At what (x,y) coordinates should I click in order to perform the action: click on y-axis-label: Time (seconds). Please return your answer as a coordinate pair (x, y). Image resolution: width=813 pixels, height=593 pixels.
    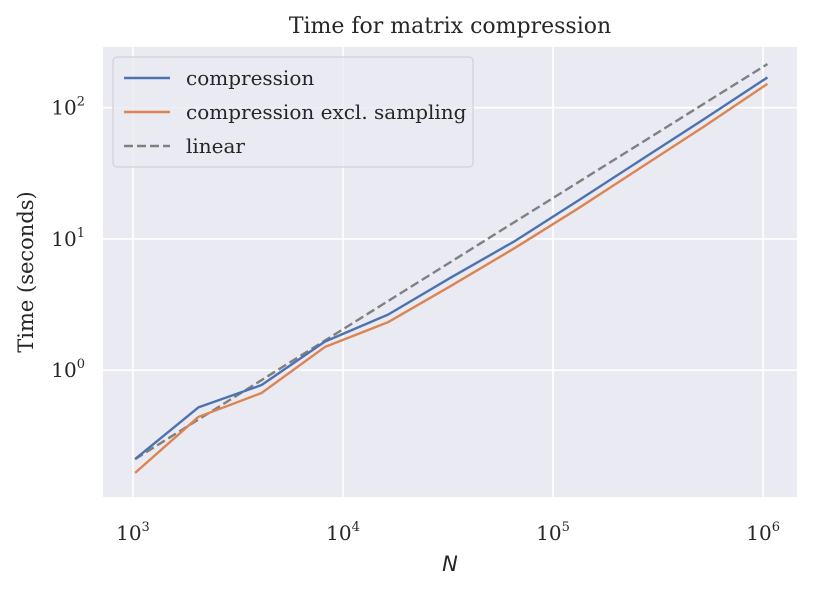
    Looking at the image, I should click on (26, 271).